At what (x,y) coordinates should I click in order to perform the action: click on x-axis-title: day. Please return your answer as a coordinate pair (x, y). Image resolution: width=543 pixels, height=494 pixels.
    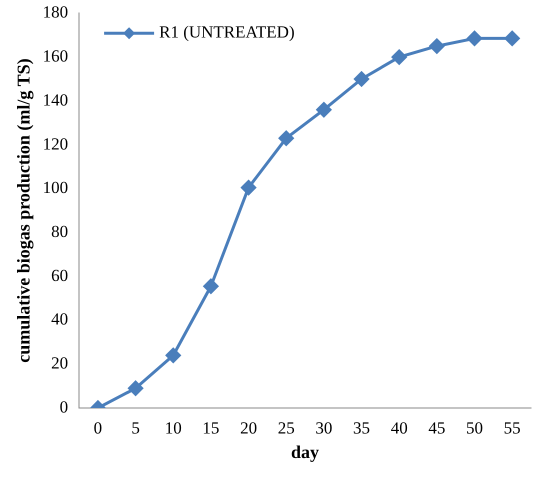
    Looking at the image, I should click on (305, 452).